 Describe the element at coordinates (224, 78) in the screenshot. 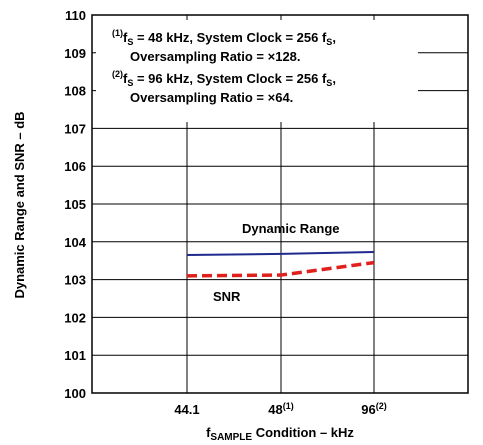

I see `note-2-line-1: (2)fS = 96 kHz, System Clock = 256 fS,` at that location.